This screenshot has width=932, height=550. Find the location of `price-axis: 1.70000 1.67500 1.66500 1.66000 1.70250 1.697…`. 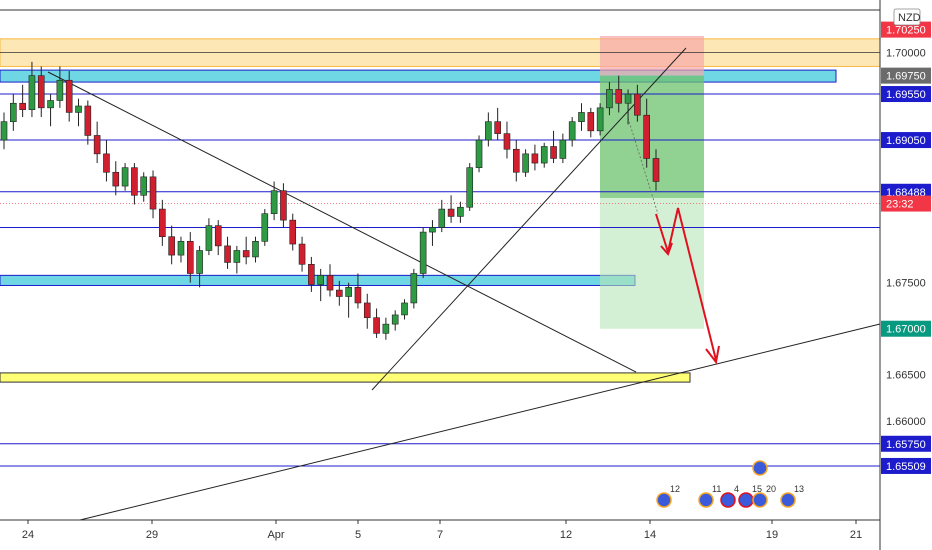

price-axis: 1.70000 1.67500 1.66500 1.66000 1.70250 1.697… is located at coordinates (905, 275).